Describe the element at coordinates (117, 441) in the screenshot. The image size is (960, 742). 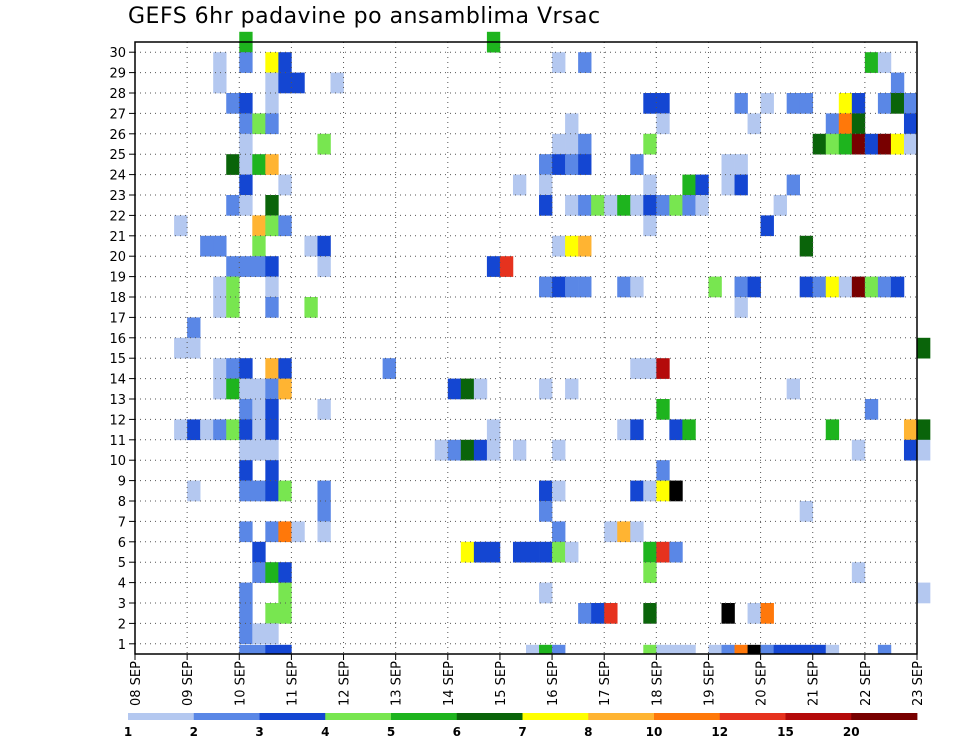
I see `y-tick-label: 11` at that location.